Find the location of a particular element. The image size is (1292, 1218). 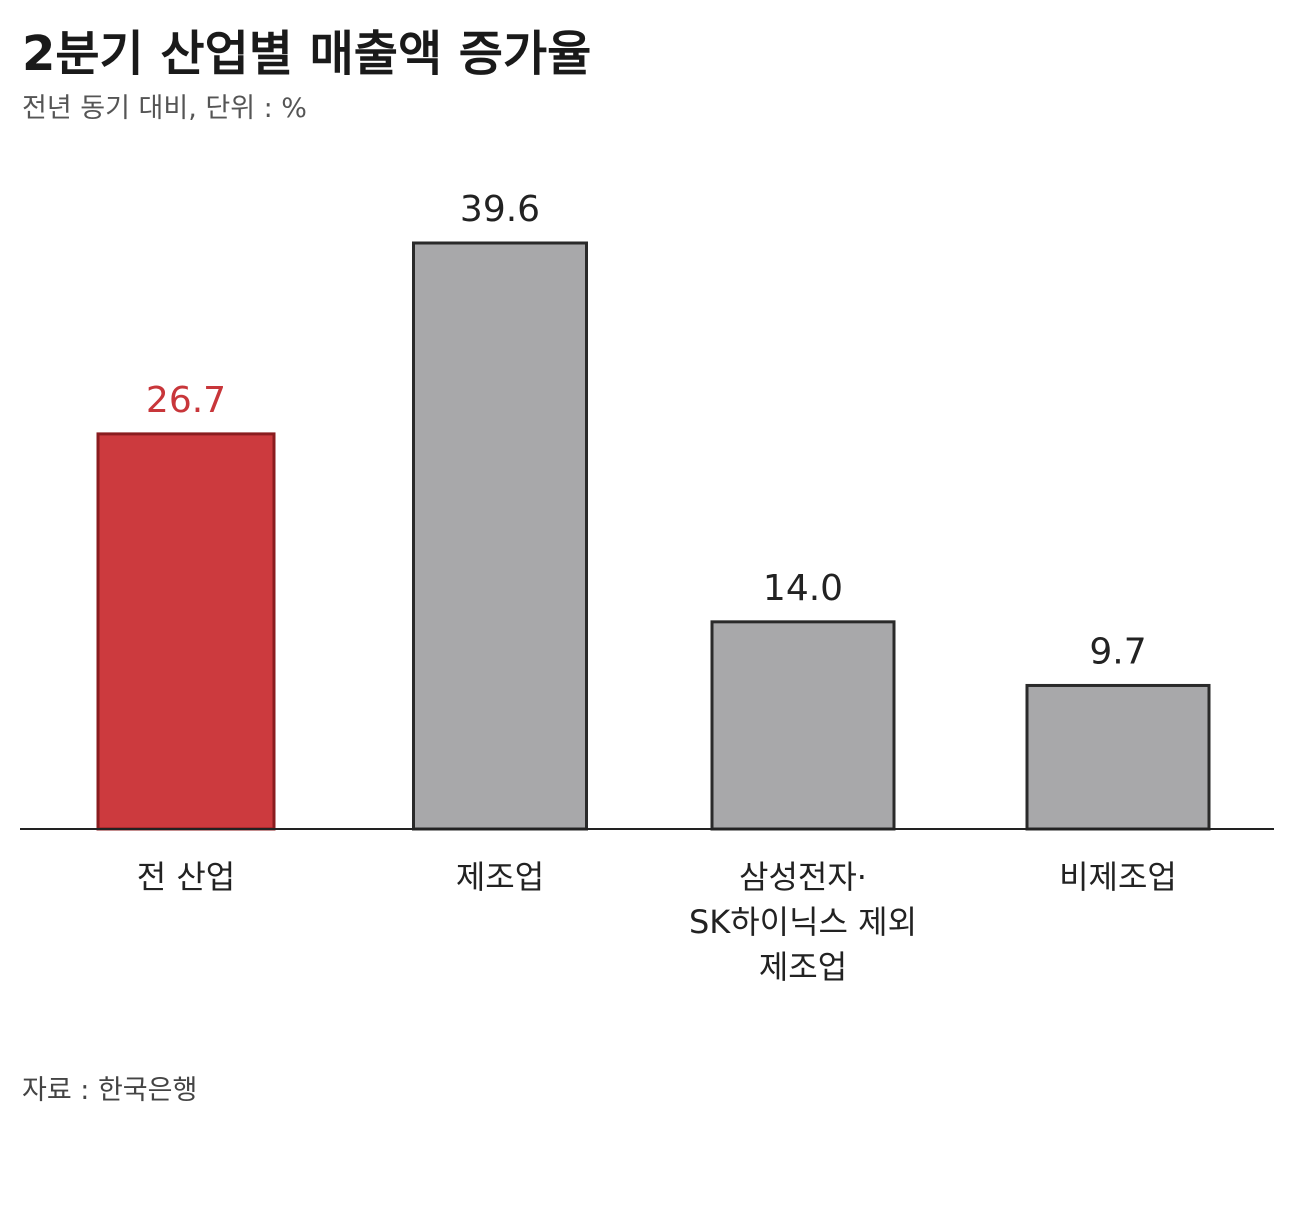

category-label-1-line-0: 제조업 is located at coordinates (500, 877).